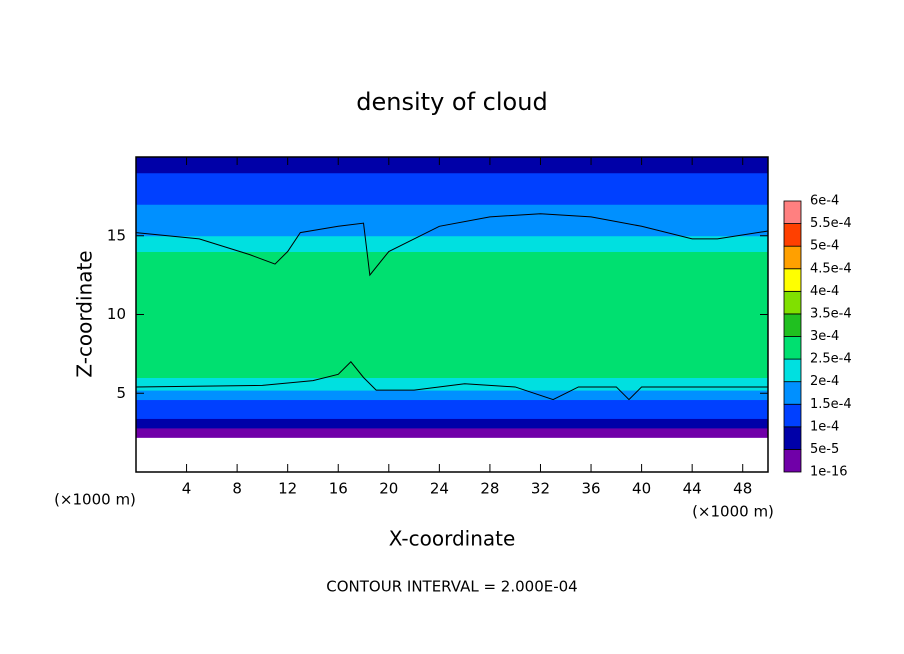 Image resolution: width=904 pixels, height=654 pixels. I want to click on colorbar-label: 4e-4, so click(824, 291).